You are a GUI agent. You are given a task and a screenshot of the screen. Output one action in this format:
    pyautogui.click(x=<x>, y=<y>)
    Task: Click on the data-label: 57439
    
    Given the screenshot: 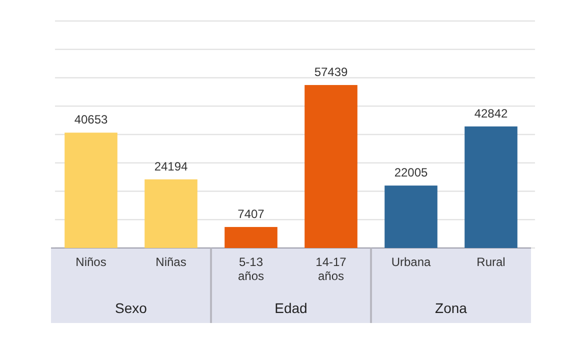 What is the action you would take?
    pyautogui.click(x=331, y=72)
    